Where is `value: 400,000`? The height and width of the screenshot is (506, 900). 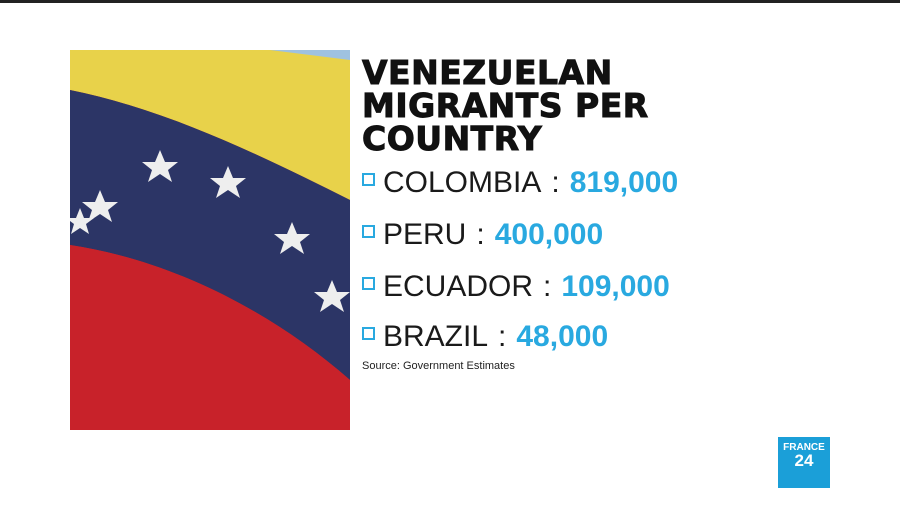
value: 400,000 is located at coordinates (549, 234).